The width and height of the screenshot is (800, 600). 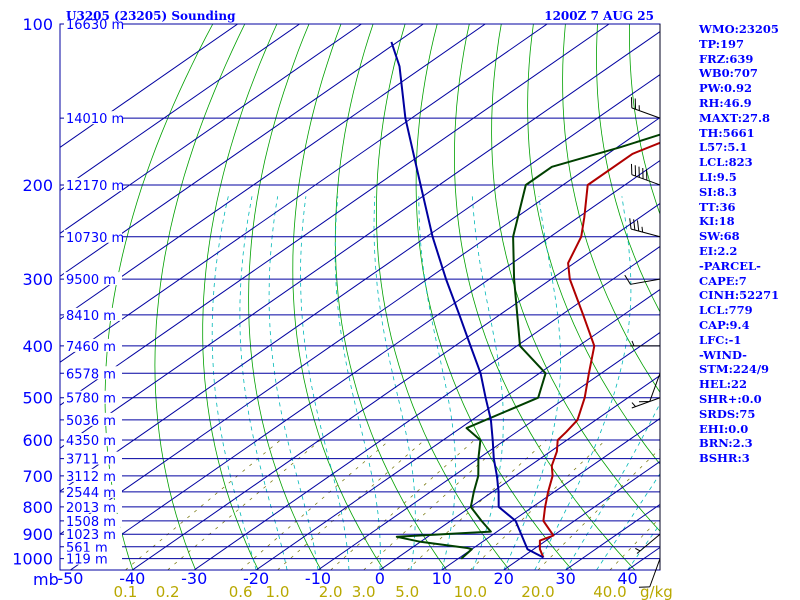 I want to click on sounding-index: SHR+:0.0, so click(x=730, y=398).